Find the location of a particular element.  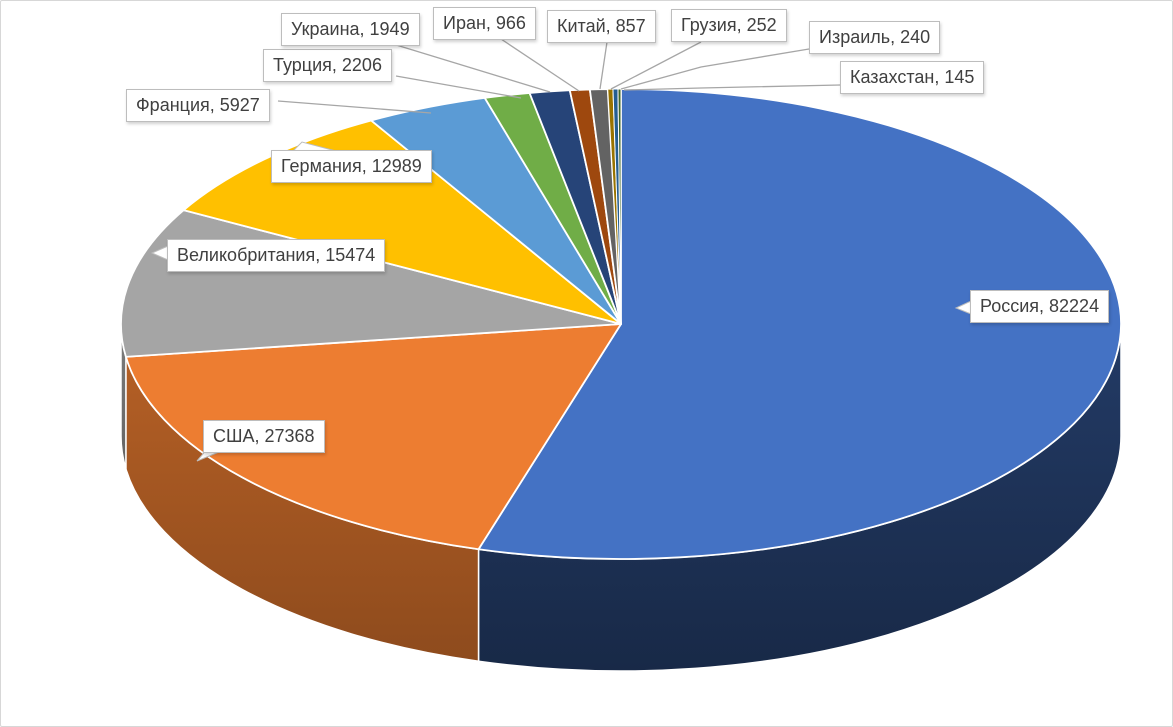

data-label-0: Россия, 82224 is located at coordinates (1040, 306).